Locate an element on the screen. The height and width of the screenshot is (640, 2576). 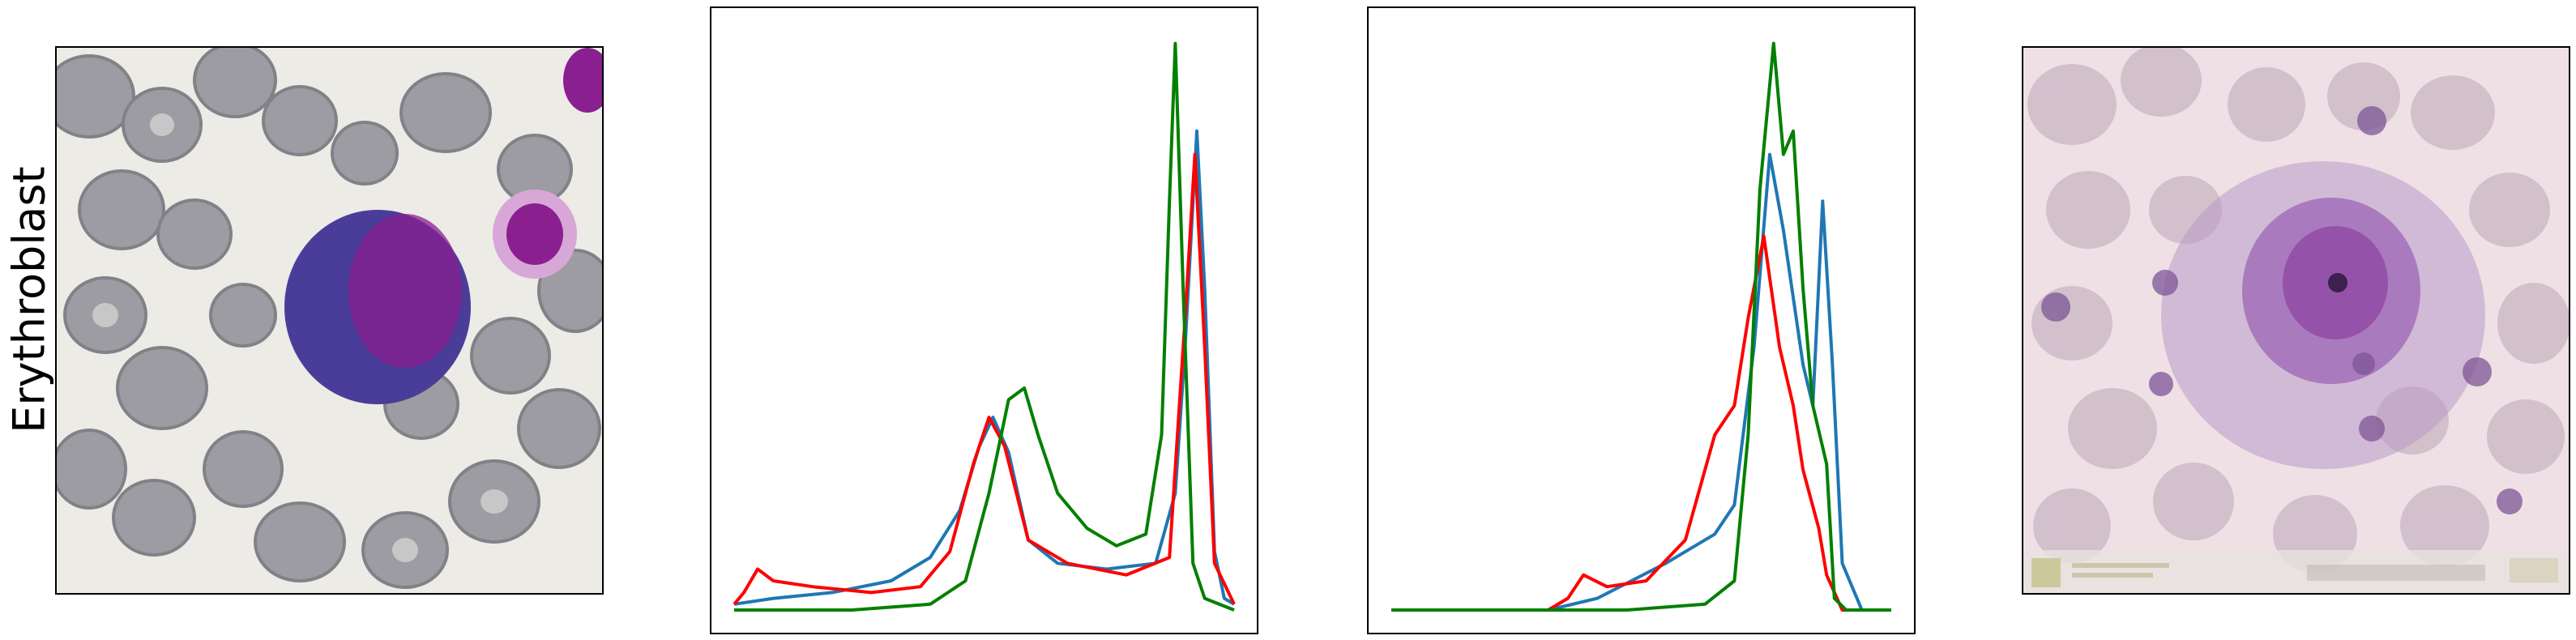
row-label-container: Erythroblast is located at coordinates (28, 320).